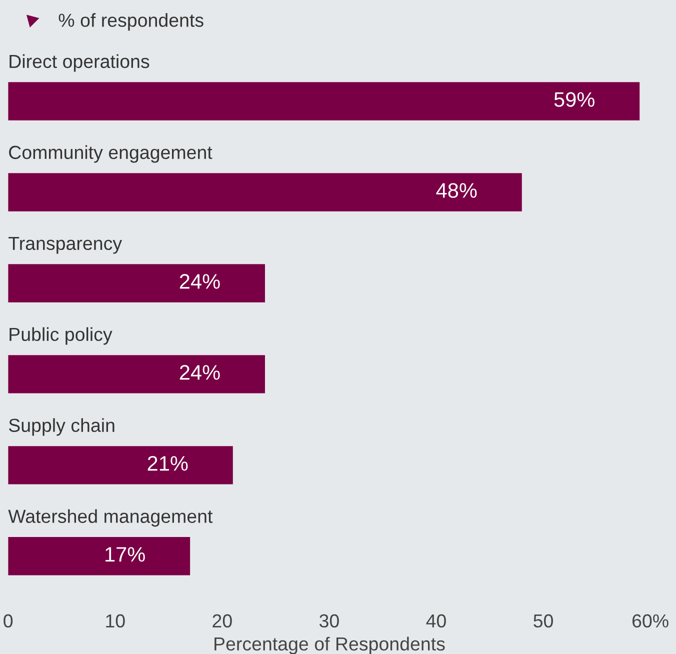  Describe the element at coordinates (115, 621) in the screenshot. I see `x-tick-label: 10` at that location.